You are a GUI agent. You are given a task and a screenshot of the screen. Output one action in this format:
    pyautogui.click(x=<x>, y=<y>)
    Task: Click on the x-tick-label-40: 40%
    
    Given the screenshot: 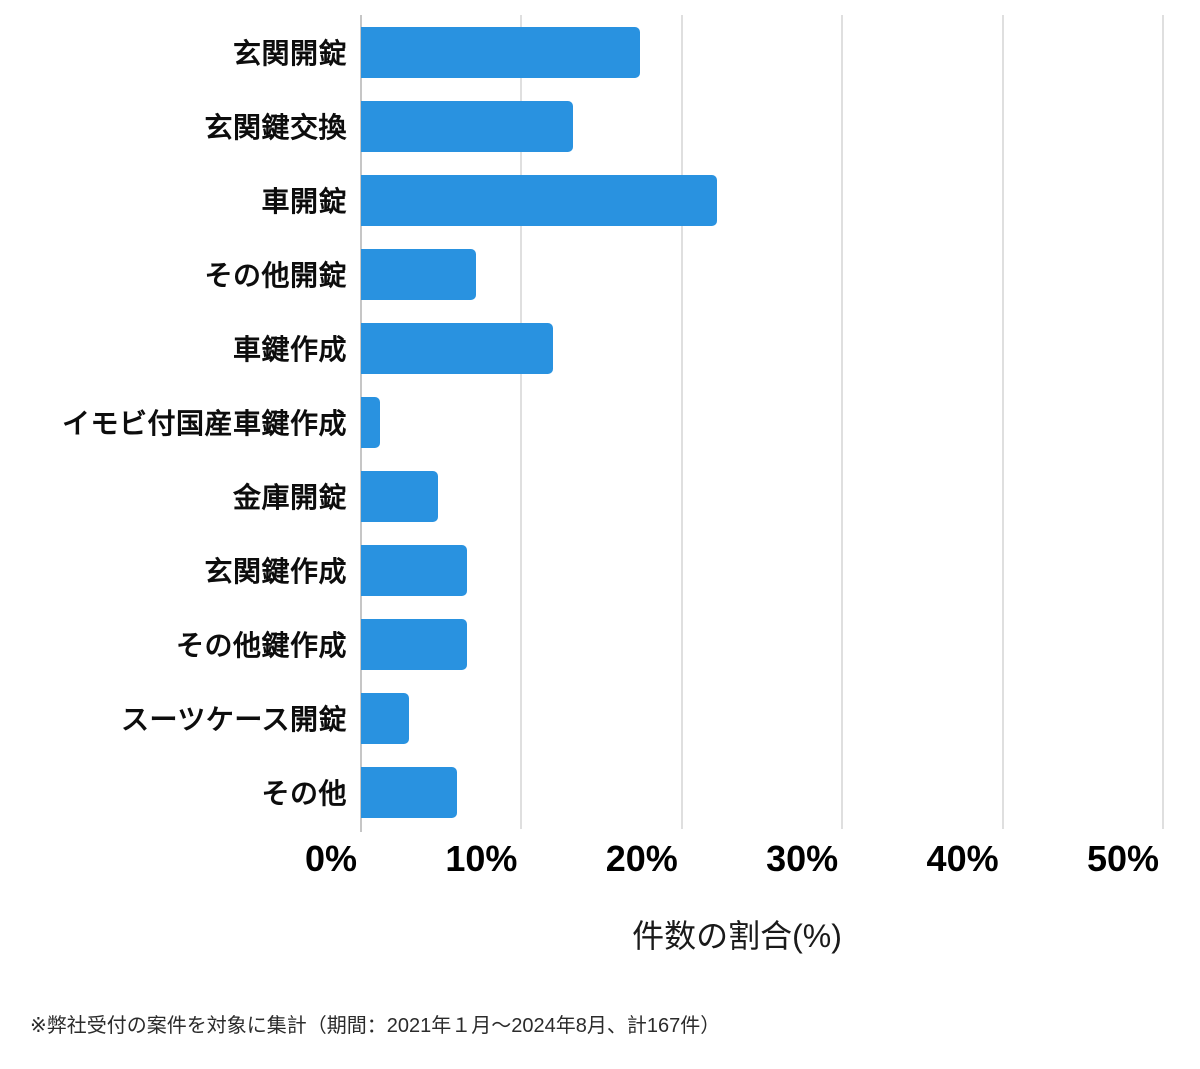 What is the action you would take?
    pyautogui.click(x=962, y=858)
    